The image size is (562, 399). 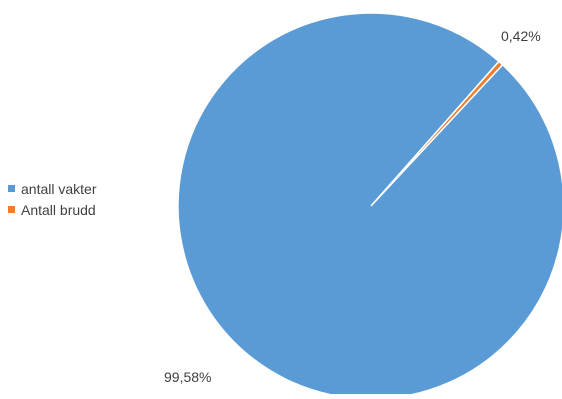 I want to click on legend-label-antall-vakter: antall vakter, so click(x=59, y=188).